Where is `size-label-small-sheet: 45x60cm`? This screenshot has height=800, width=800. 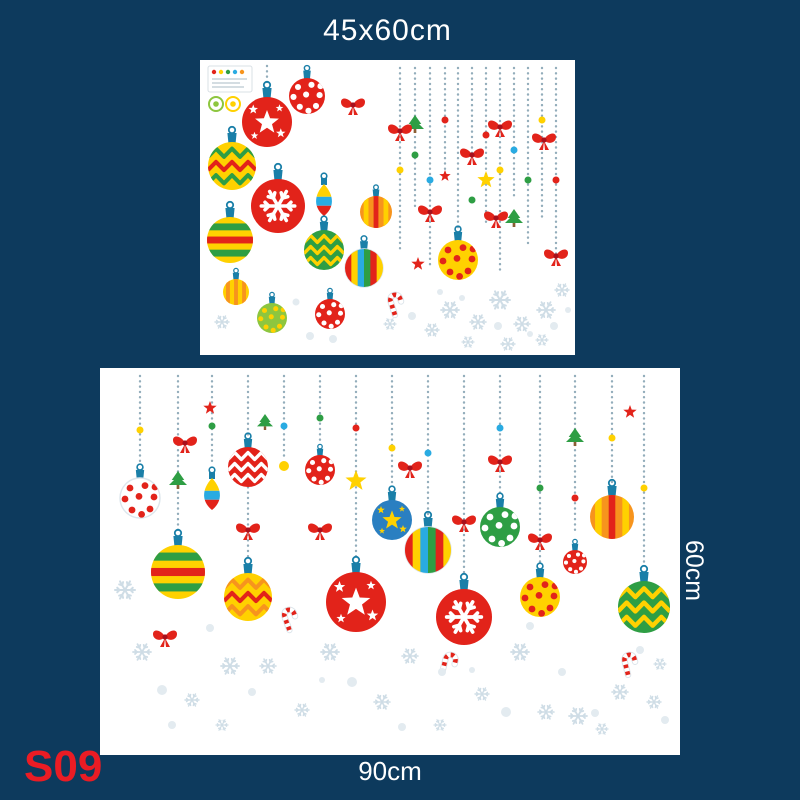 size-label-small-sheet: 45x60cm is located at coordinates (387, 30).